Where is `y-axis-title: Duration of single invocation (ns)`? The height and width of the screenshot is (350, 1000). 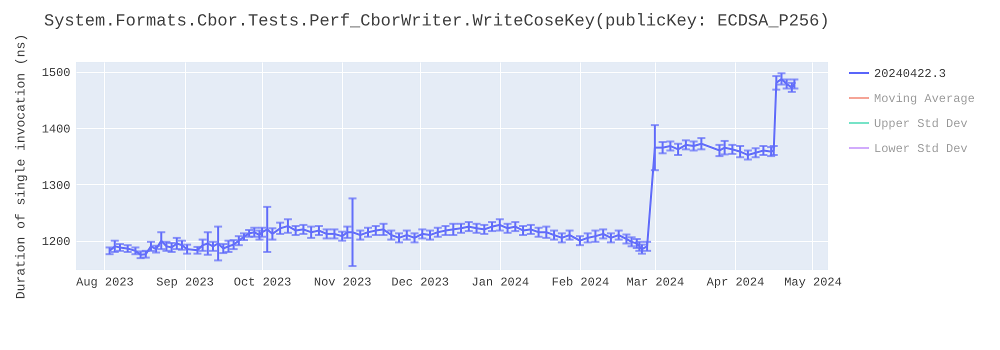
y-axis-title: Duration of single invocation (ns) is located at coordinates (21, 167).